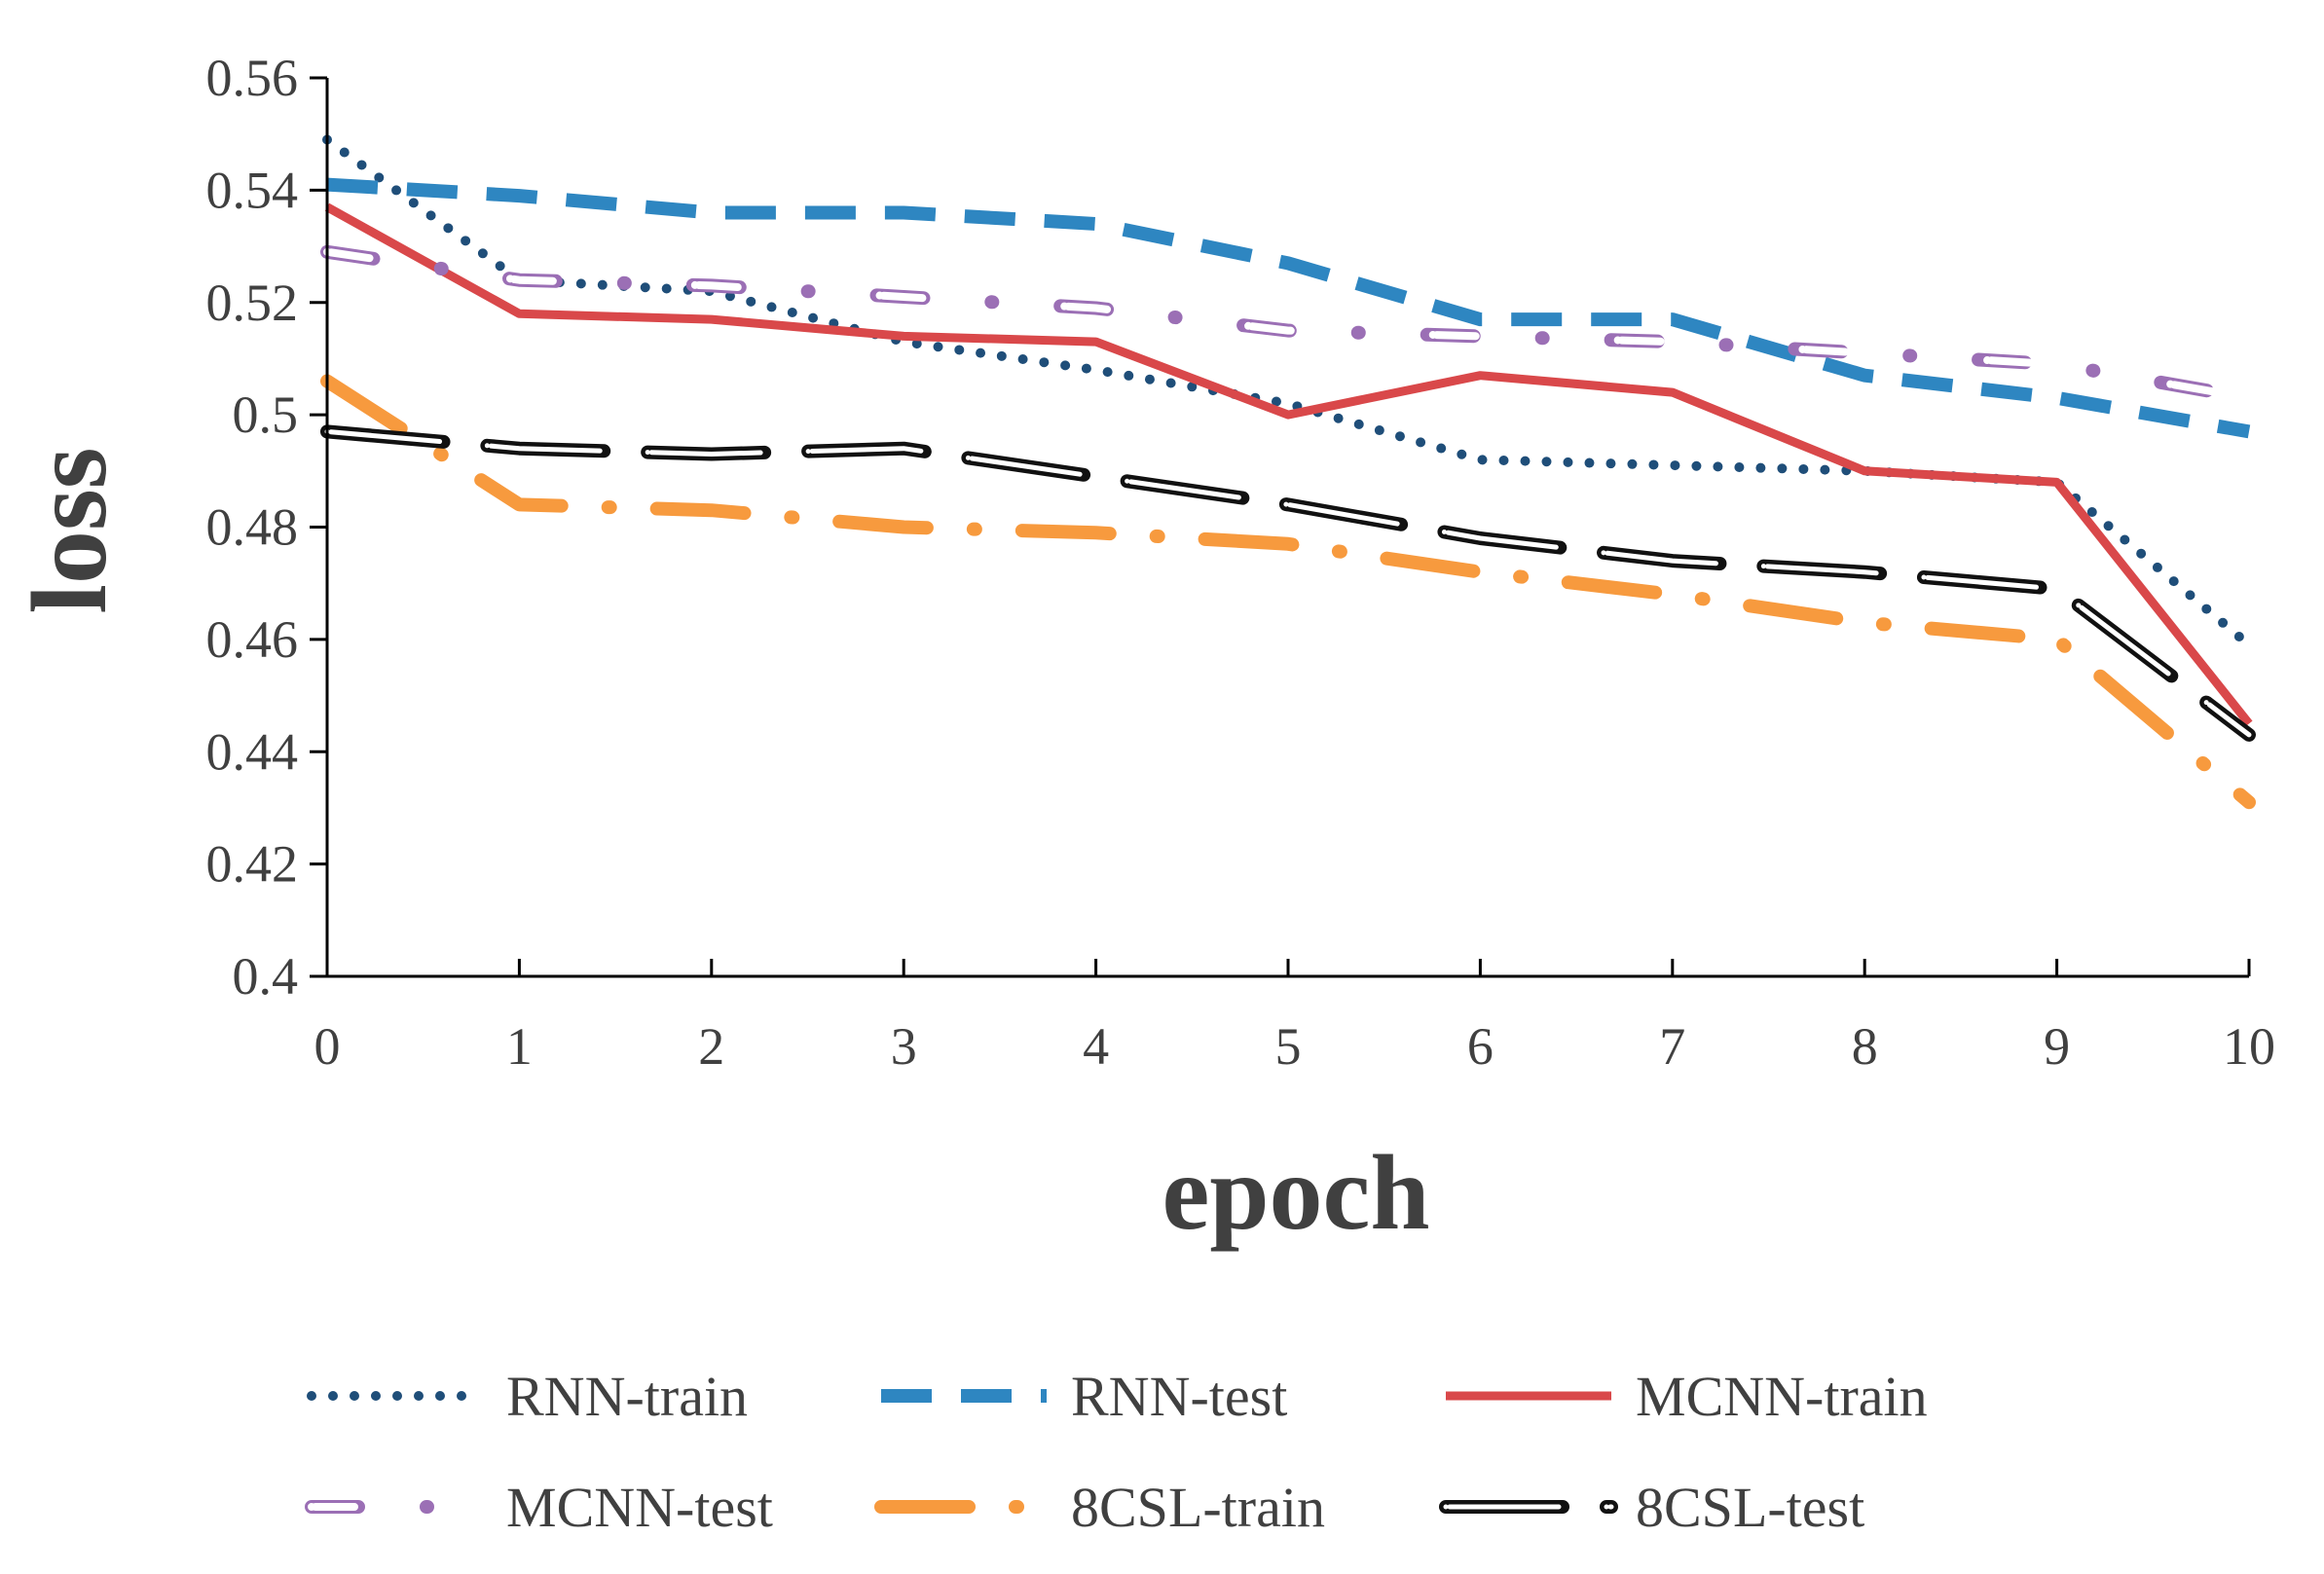 The height and width of the screenshot is (1574, 2324). I want to click on legend-label: 8CSL-train, so click(1198, 1507).